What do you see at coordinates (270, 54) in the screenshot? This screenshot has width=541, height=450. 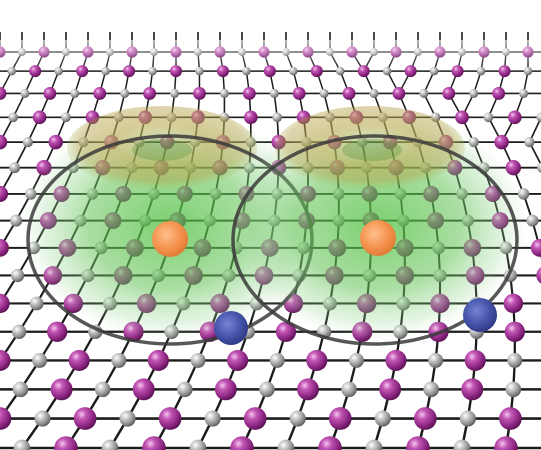 I see `top-fade` at bounding box center [270, 54].